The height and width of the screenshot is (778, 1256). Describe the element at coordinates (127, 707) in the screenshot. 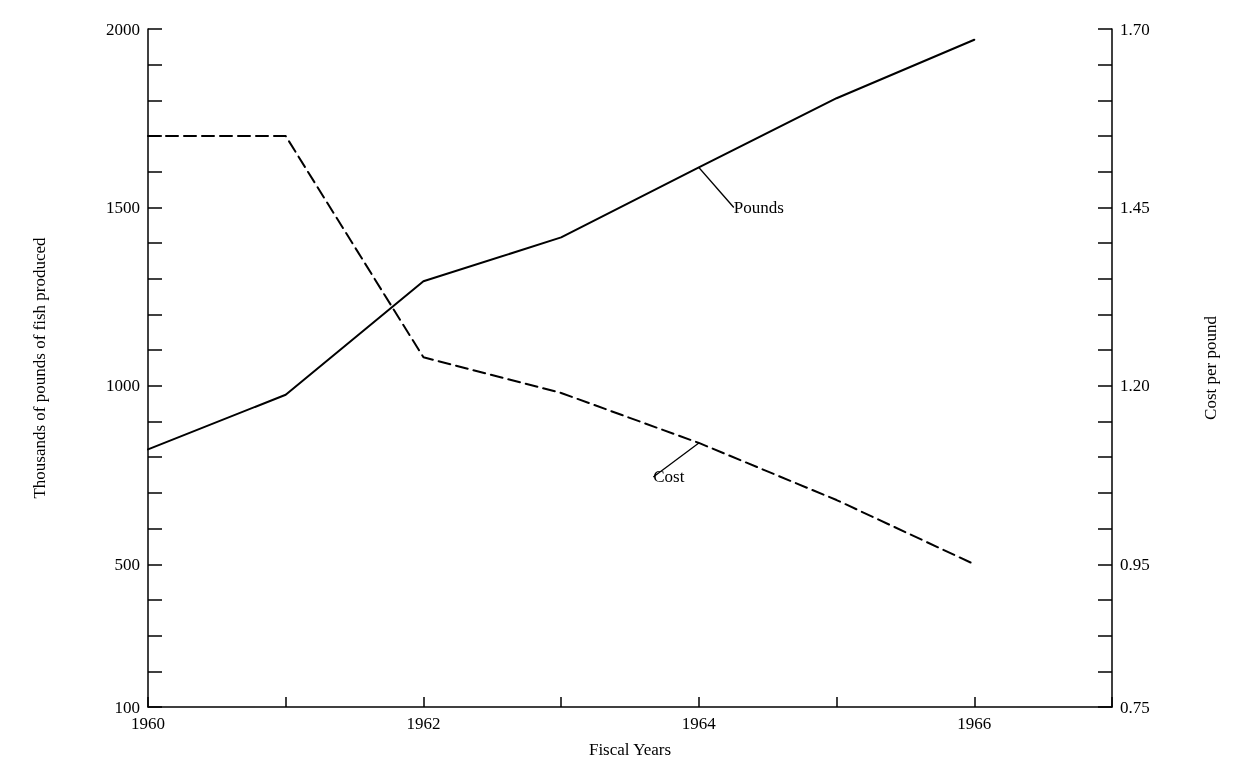

I see `y-tick-label: 100` at that location.